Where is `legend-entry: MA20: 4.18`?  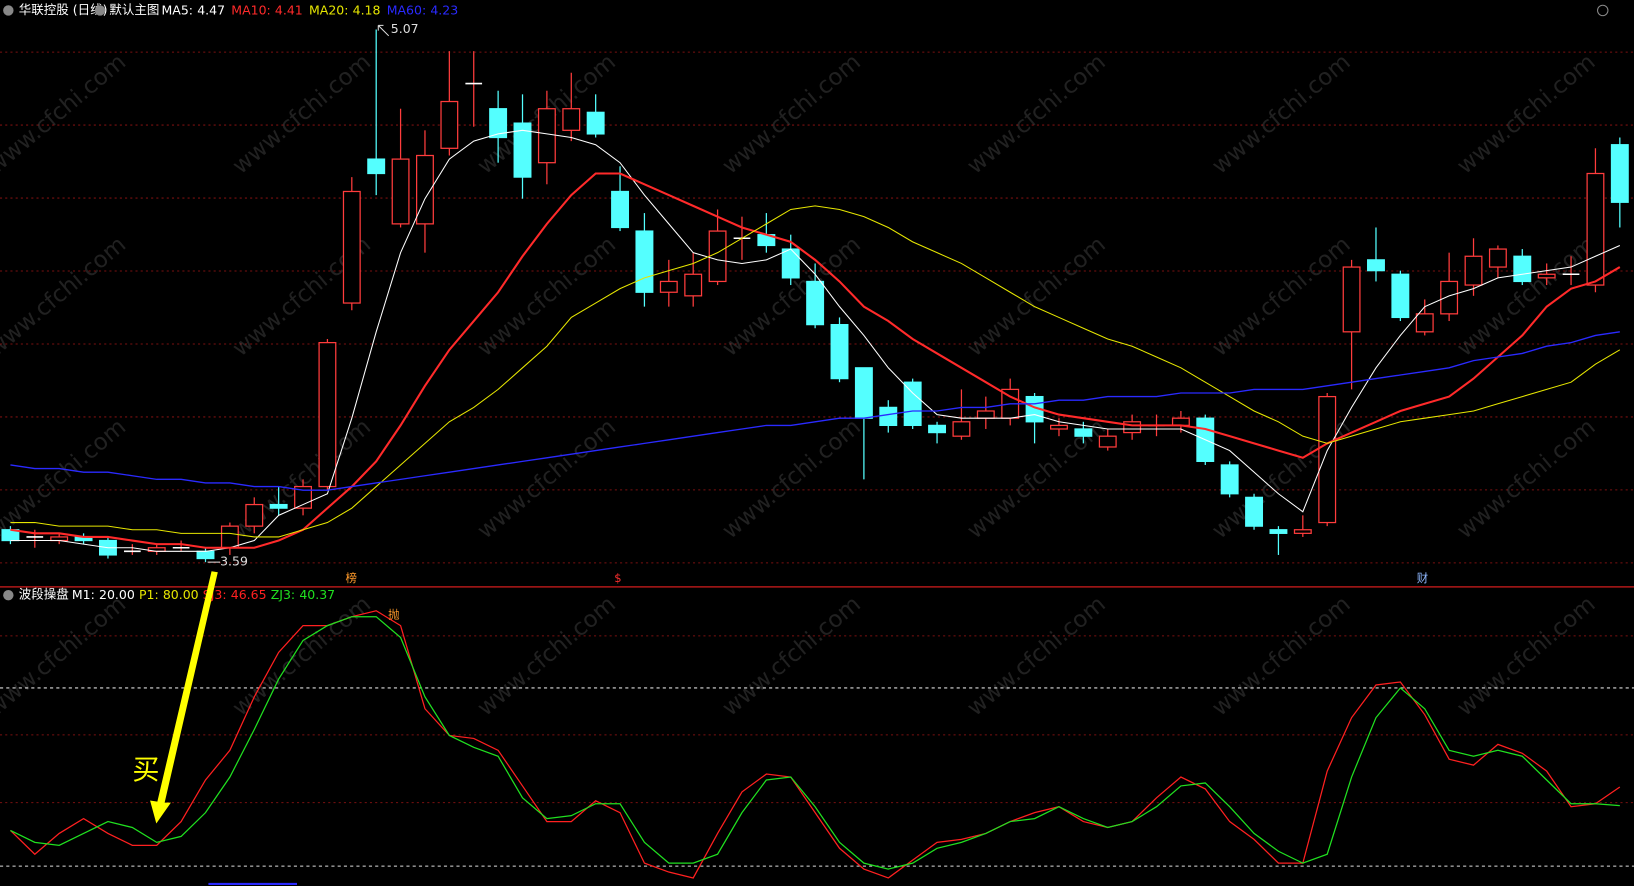
legend-entry: MA20: 4.18 is located at coordinates (344, 9).